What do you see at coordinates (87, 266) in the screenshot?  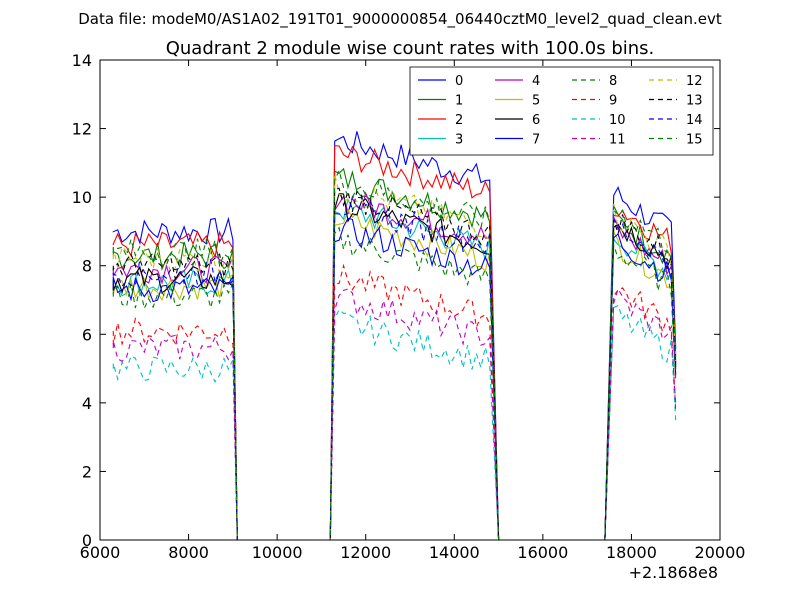 I see `y-tick-label: 8` at bounding box center [87, 266].